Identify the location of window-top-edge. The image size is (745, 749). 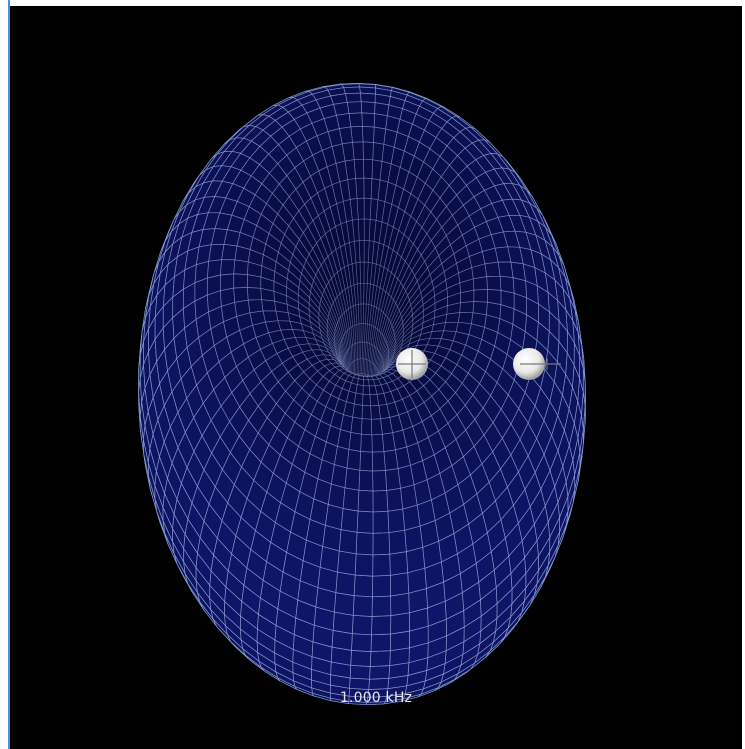
(377, 3).